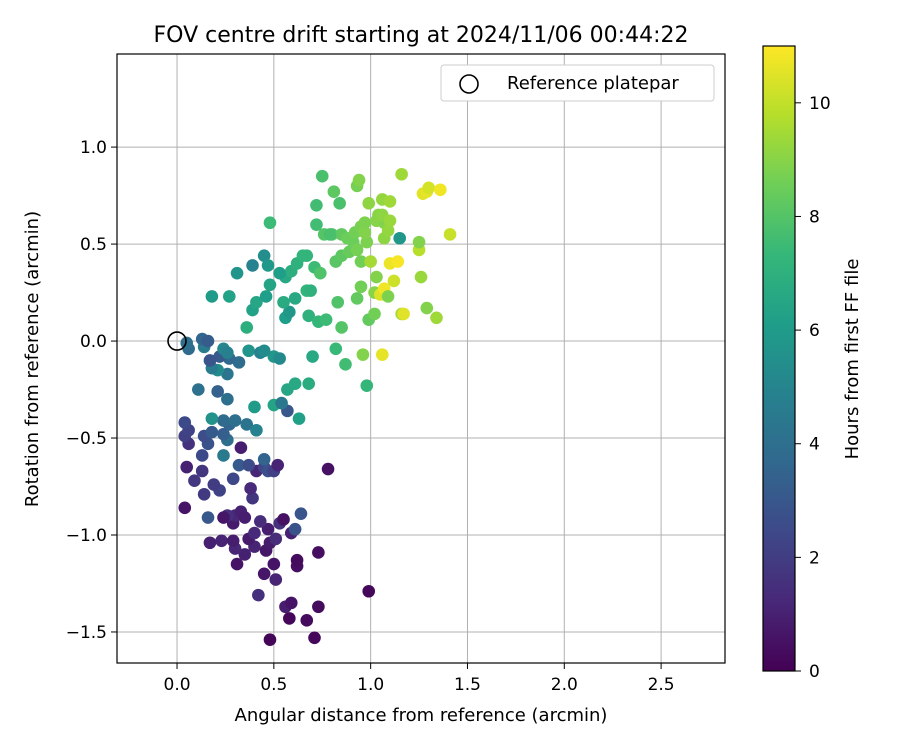 Image resolution: width=900 pixels, height=750 pixels. Describe the element at coordinates (593, 83) in the screenshot. I see `legend-label: Reference platepar` at that location.